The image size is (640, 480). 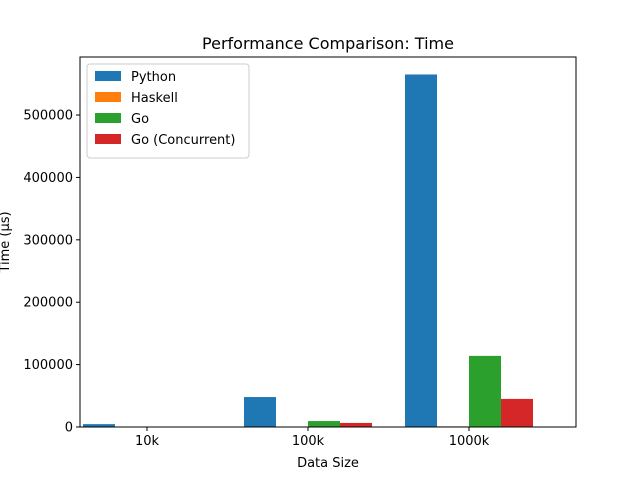 What do you see at coordinates (99, 425) in the screenshot?
I see `bar-python-10k` at bounding box center [99, 425].